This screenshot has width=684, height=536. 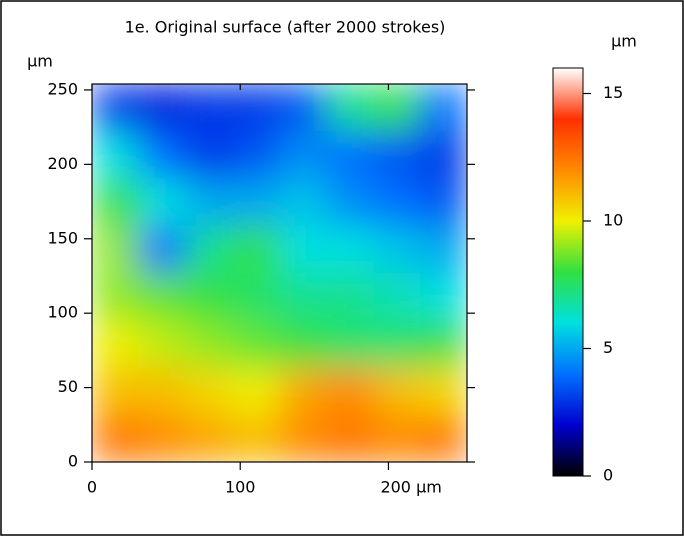 What do you see at coordinates (40, 61) in the screenshot?
I see `y-axis-label: µm` at bounding box center [40, 61].